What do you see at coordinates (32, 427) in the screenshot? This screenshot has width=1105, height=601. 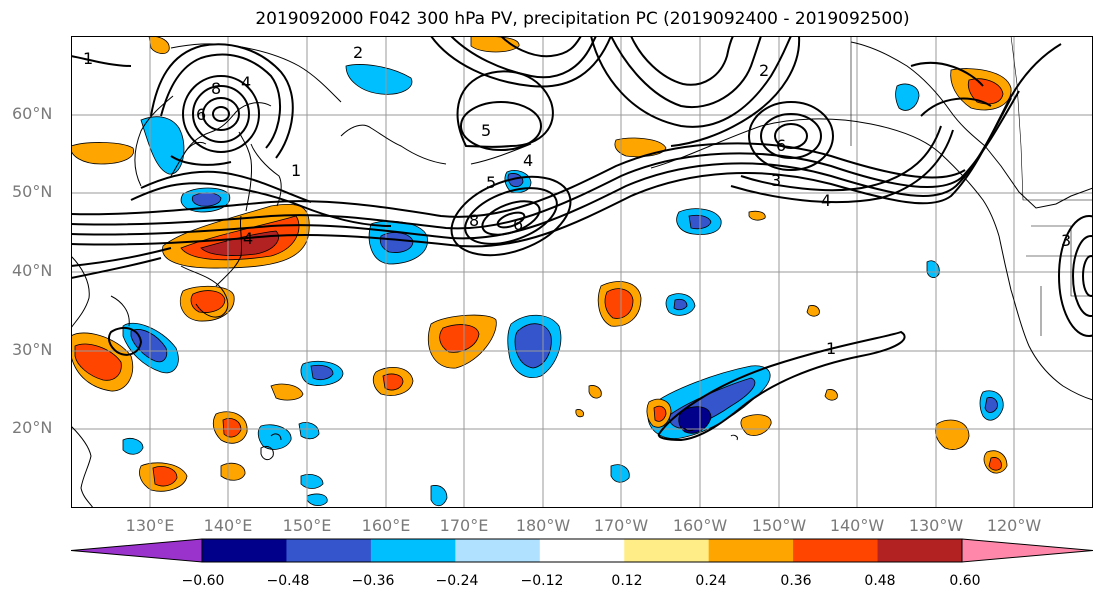 I see `lat-label: 20°N` at bounding box center [32, 427].